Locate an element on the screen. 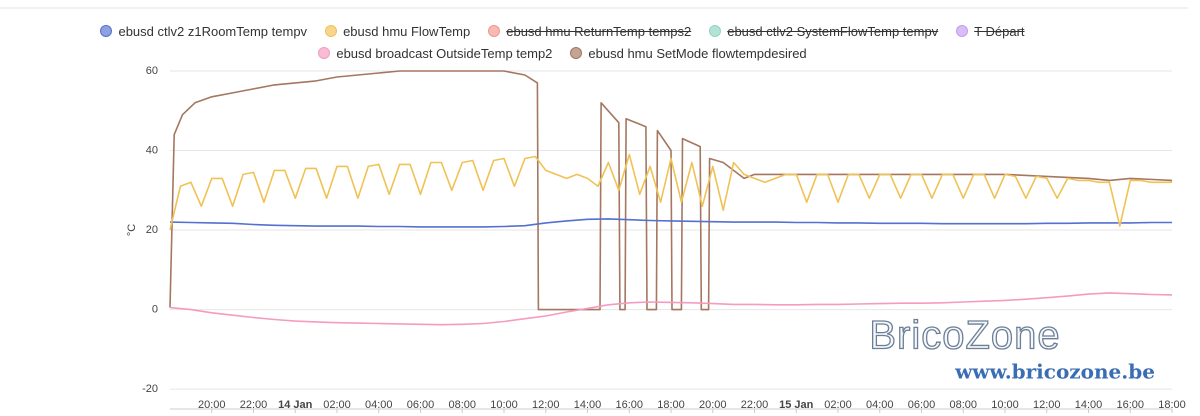 This screenshot has width=1200, height=416. y-tick-label: 0 is located at coordinates (155, 309).